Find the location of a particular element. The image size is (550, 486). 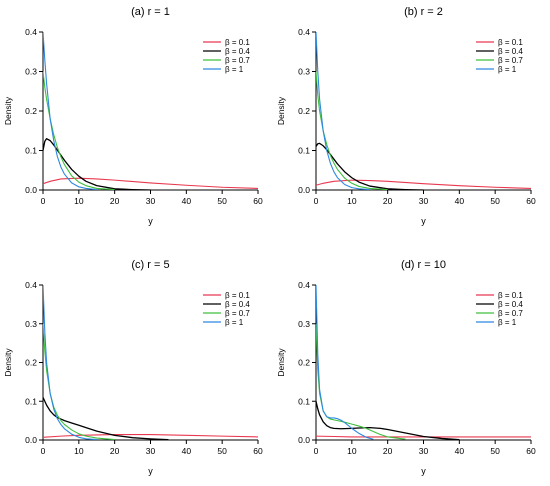

chart-title: (a) r = 1 is located at coordinates (150, 12).